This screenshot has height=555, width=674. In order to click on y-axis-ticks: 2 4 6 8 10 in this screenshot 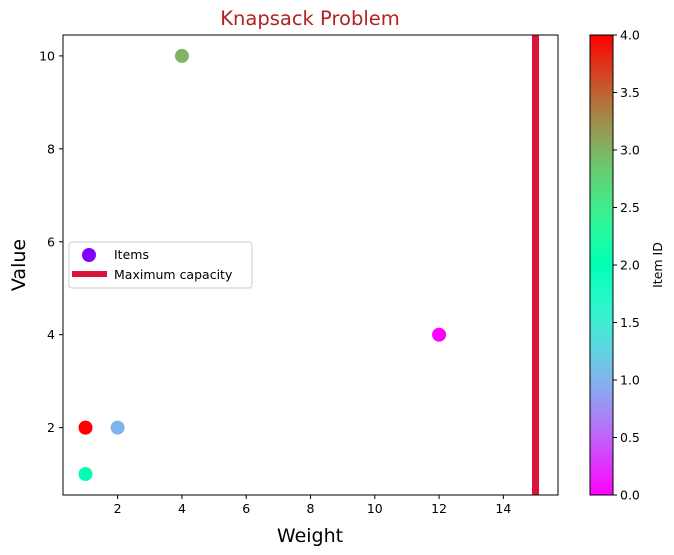, I will do `click(51, 241)`.